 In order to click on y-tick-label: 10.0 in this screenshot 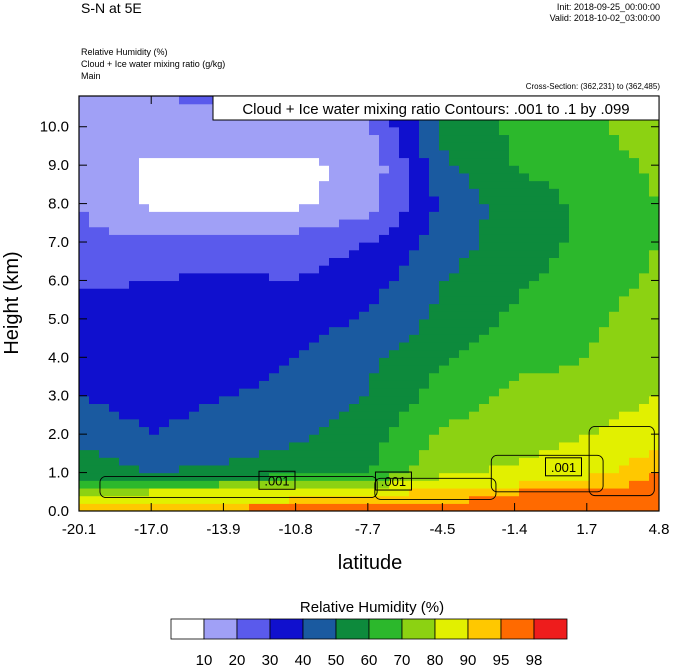, I will do `click(54, 127)`.